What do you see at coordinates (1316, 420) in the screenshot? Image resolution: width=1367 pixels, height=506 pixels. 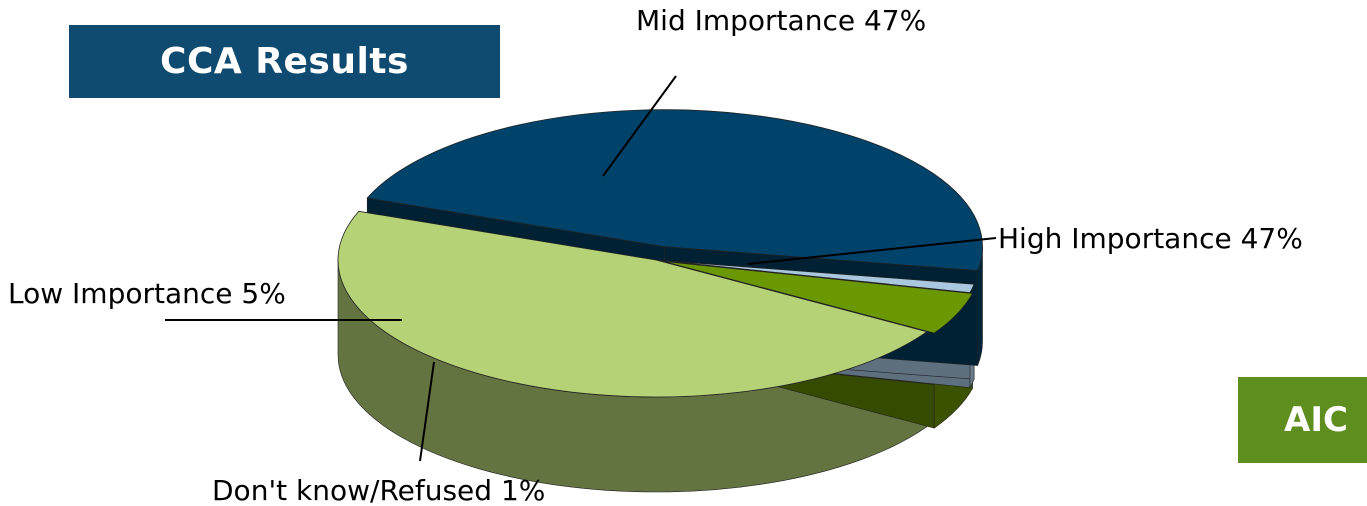 I see `corner-badge-text: AIC` at bounding box center [1316, 420].